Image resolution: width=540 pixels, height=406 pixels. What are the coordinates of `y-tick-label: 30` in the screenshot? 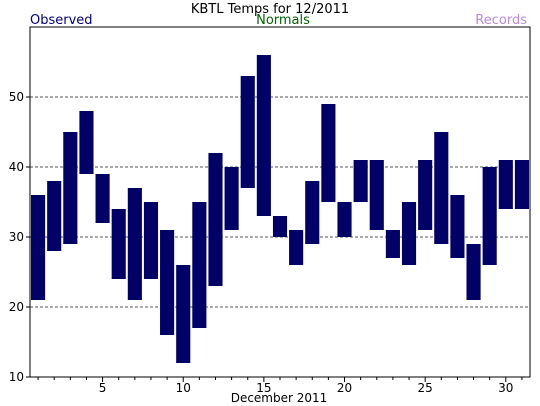 It's located at (16, 237).